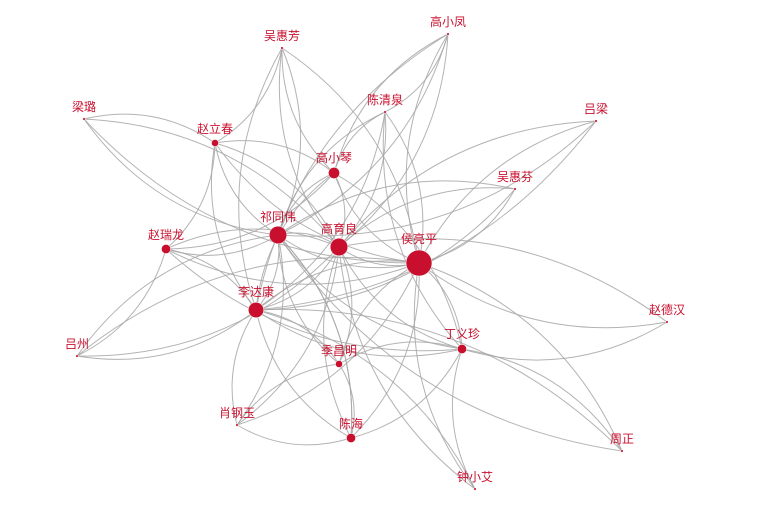 This screenshot has height=520, width=757. I want to click on edge-lvzhou-gaoyuliang, so click(208, 301).